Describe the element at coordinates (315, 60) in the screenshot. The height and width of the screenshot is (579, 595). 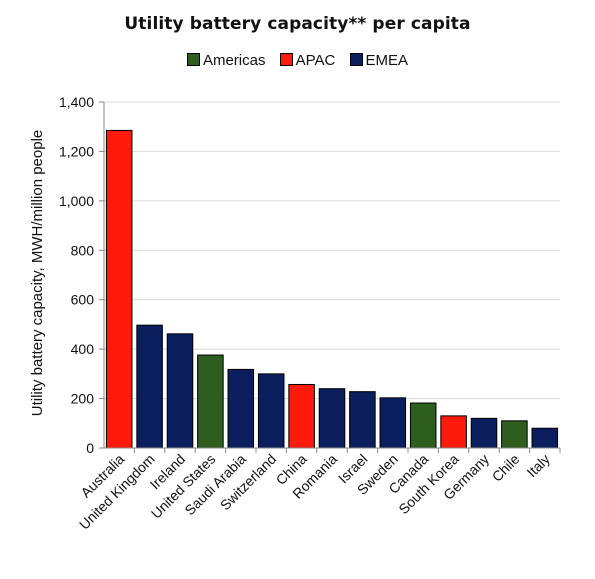
I see `legend-label: APAC` at that location.